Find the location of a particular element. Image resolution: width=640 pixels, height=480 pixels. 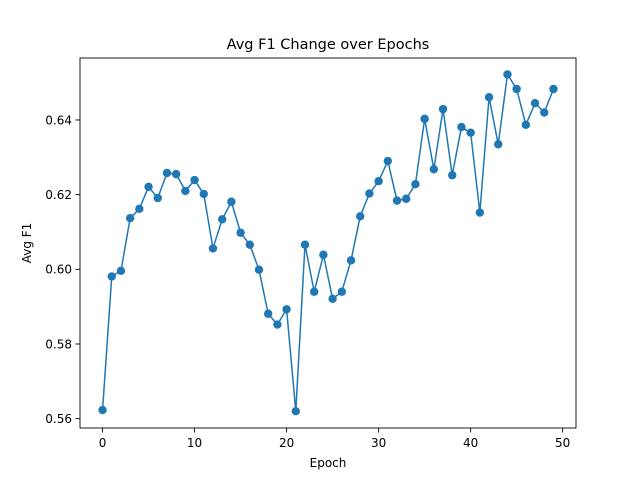

x-axis-label: Epoch is located at coordinates (328, 463).